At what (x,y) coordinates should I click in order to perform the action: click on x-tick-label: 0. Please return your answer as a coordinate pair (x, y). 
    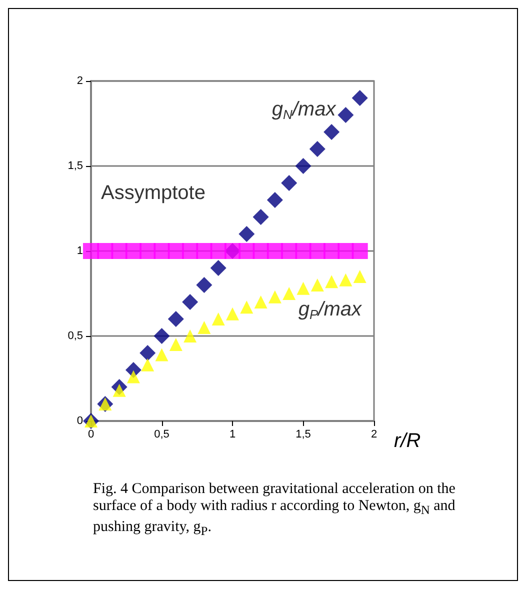
    Looking at the image, I should click on (91, 434).